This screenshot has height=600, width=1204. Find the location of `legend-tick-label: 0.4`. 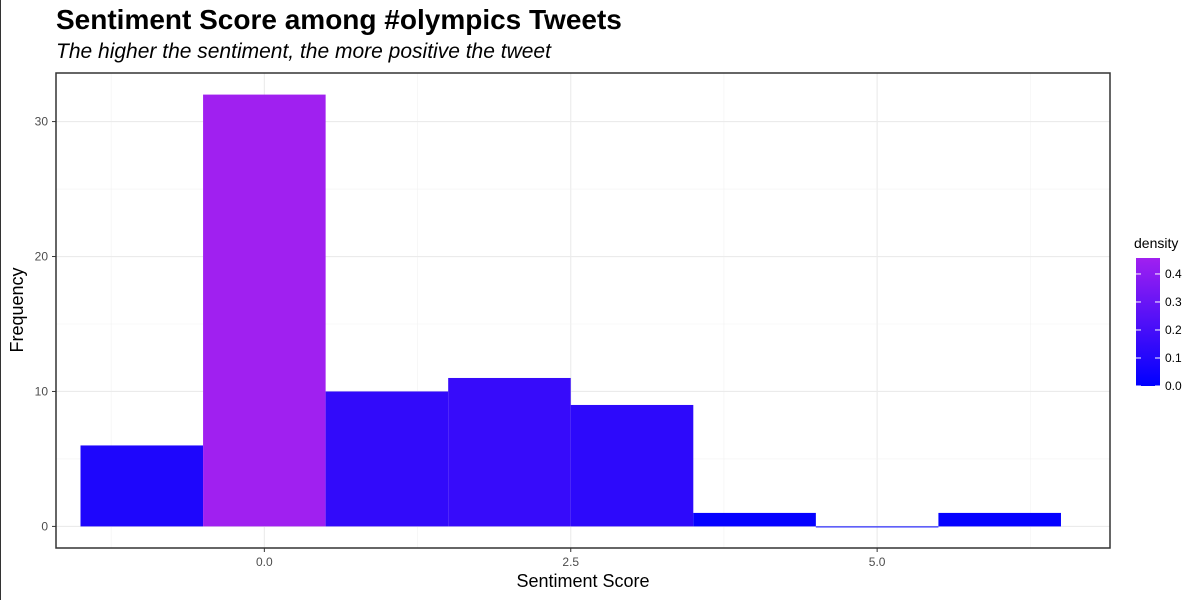

legend-tick-label: 0.4 is located at coordinates (1173, 274).